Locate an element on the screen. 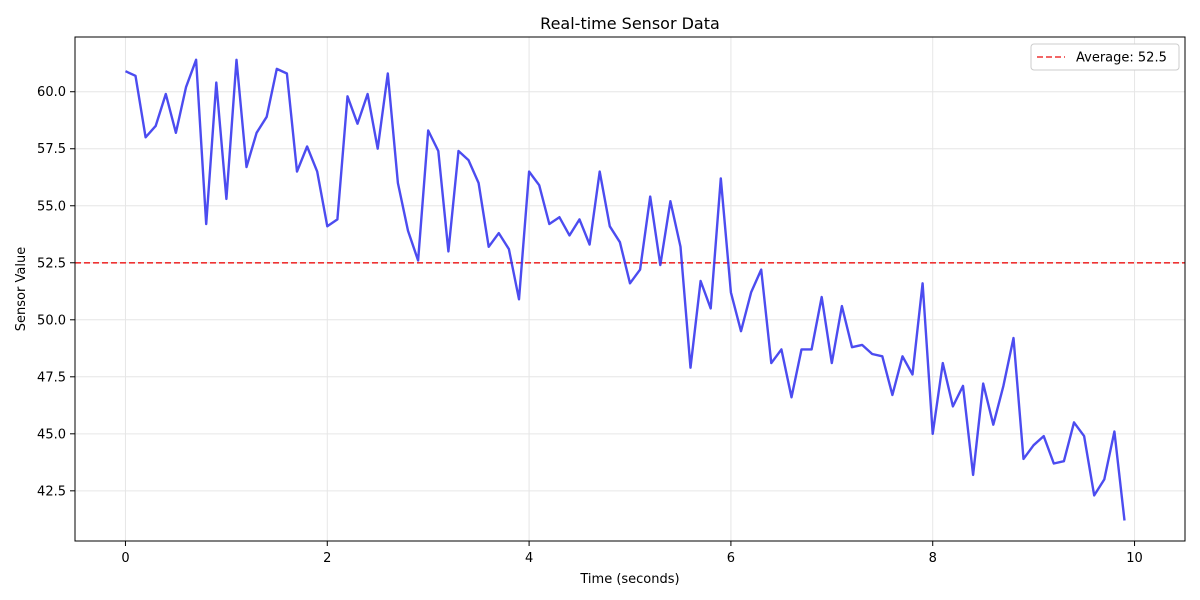  y-tick-label: 50.0 is located at coordinates (51, 320).